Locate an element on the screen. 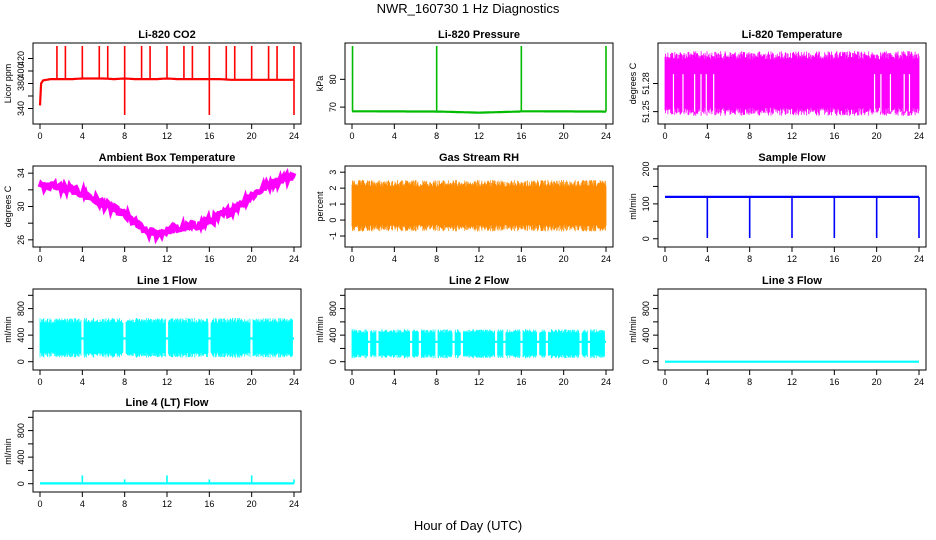 The height and width of the screenshot is (540, 936). panel-title: Li-820 Temperature is located at coordinates (792, 35).